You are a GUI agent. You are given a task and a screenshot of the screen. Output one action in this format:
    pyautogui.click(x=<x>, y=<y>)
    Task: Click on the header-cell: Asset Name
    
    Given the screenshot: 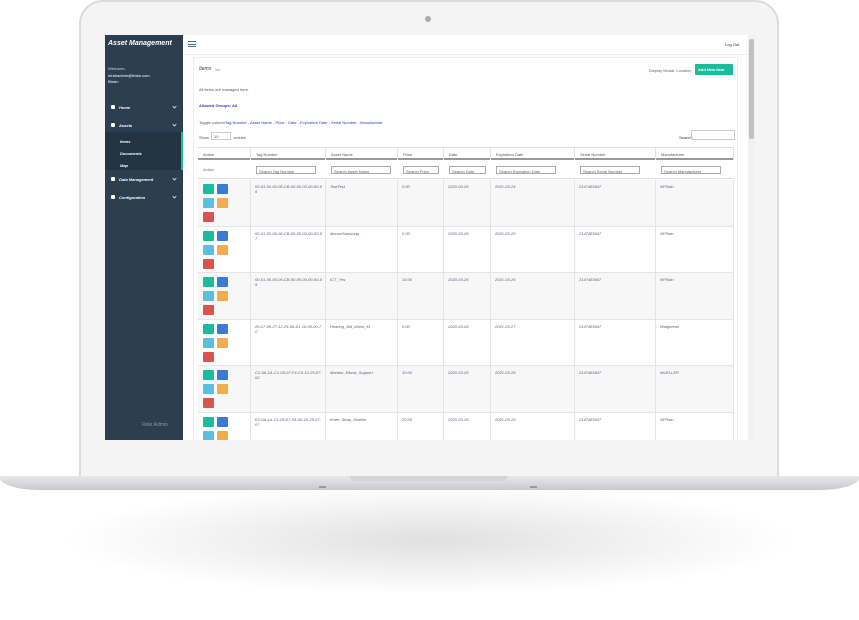 What is the action you would take?
    pyautogui.click(x=362, y=154)
    